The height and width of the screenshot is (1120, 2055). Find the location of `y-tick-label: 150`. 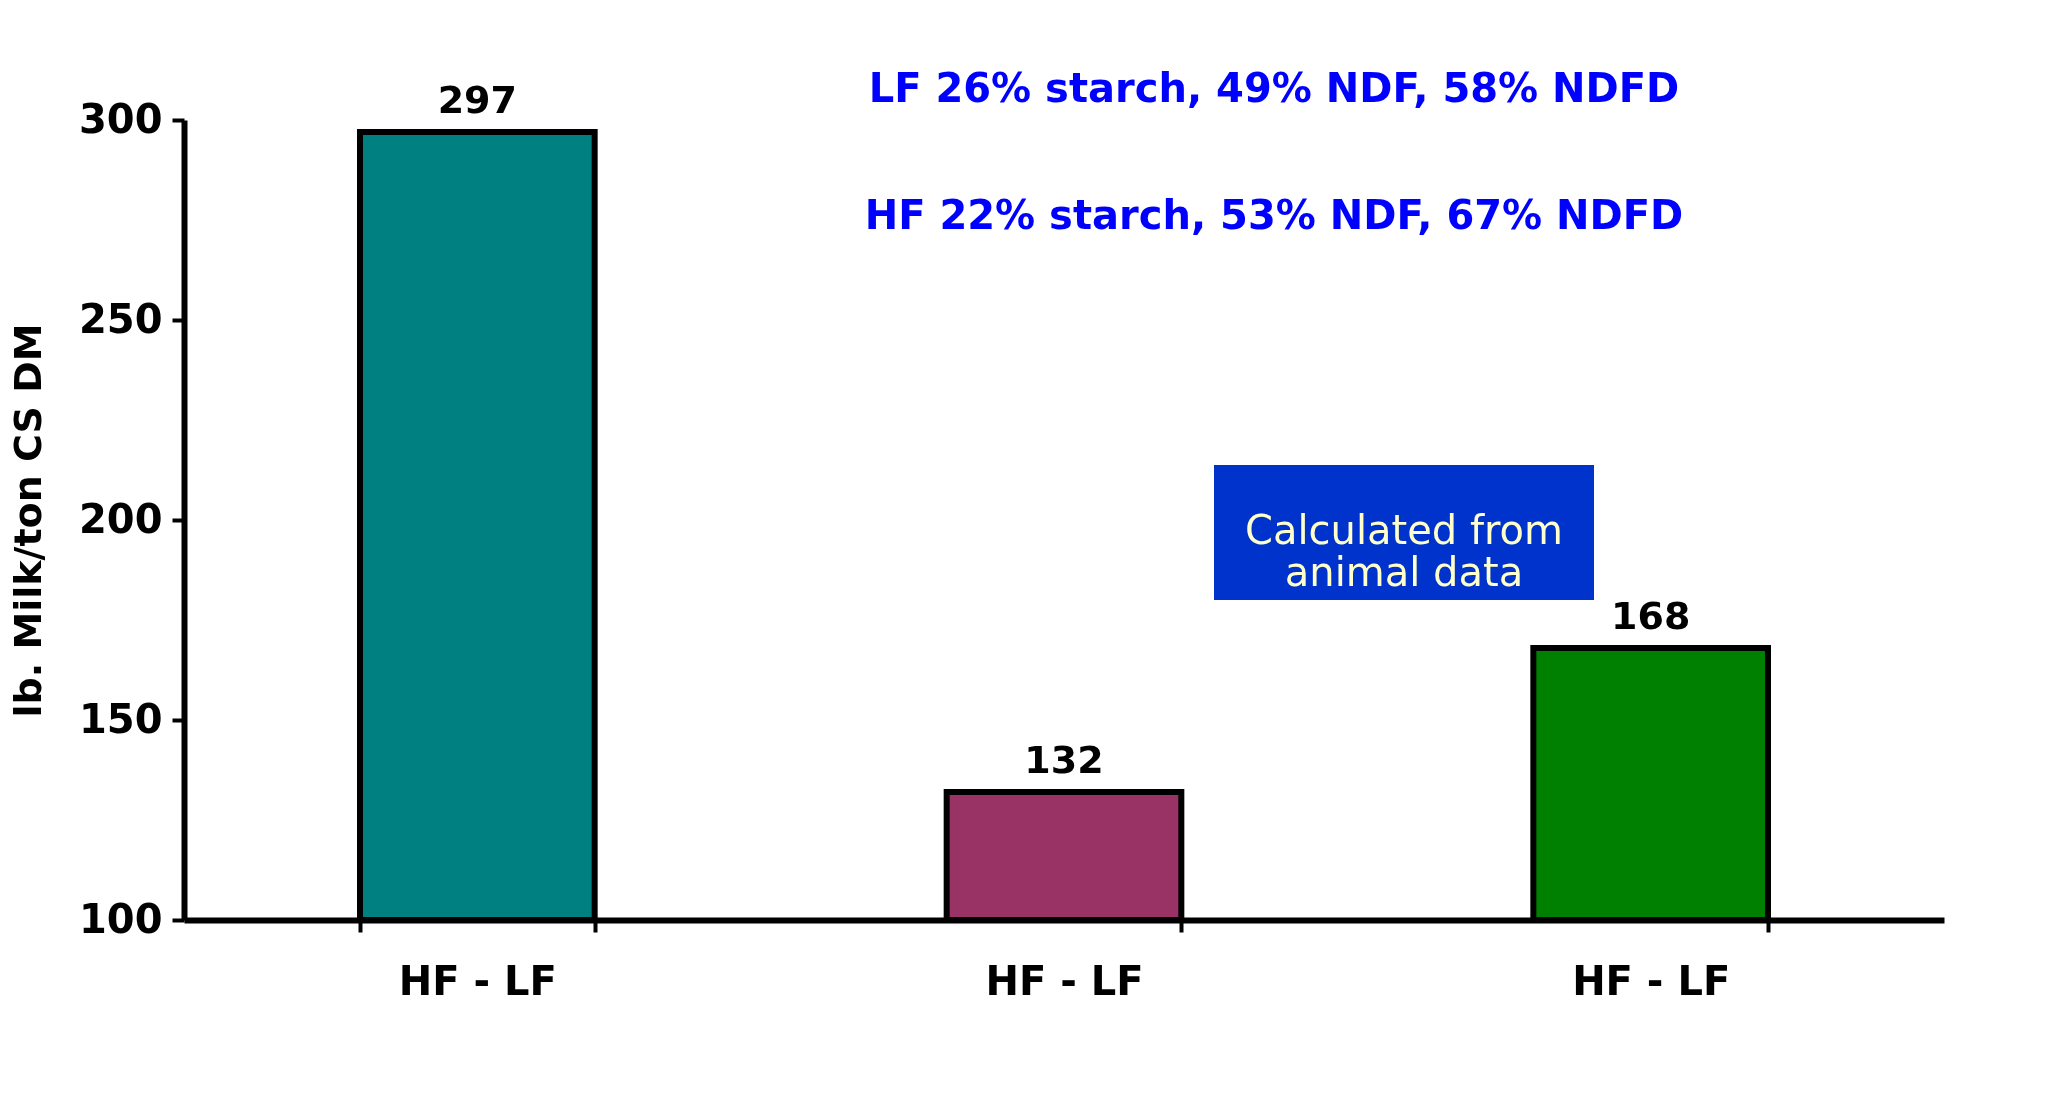

y-tick-label: 150 is located at coordinates (121, 718).